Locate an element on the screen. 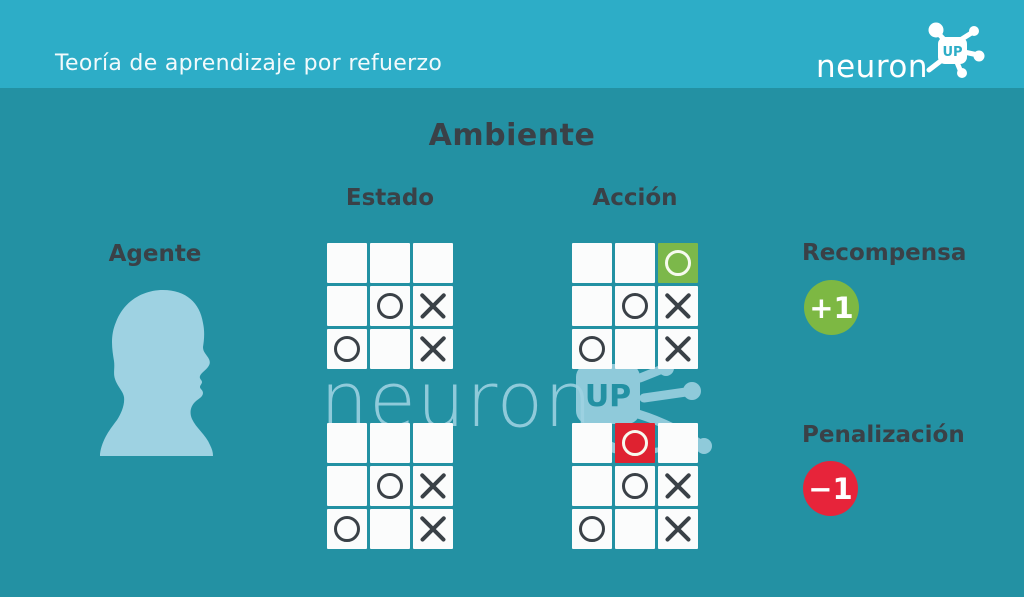 The height and width of the screenshot is (597, 1024). agent-head-silhouette is located at coordinates (158, 375).